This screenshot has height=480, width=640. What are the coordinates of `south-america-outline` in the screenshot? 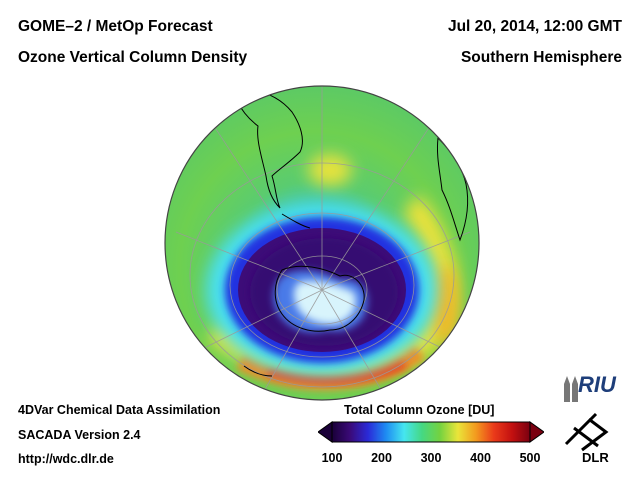 It's located at (268, 149).